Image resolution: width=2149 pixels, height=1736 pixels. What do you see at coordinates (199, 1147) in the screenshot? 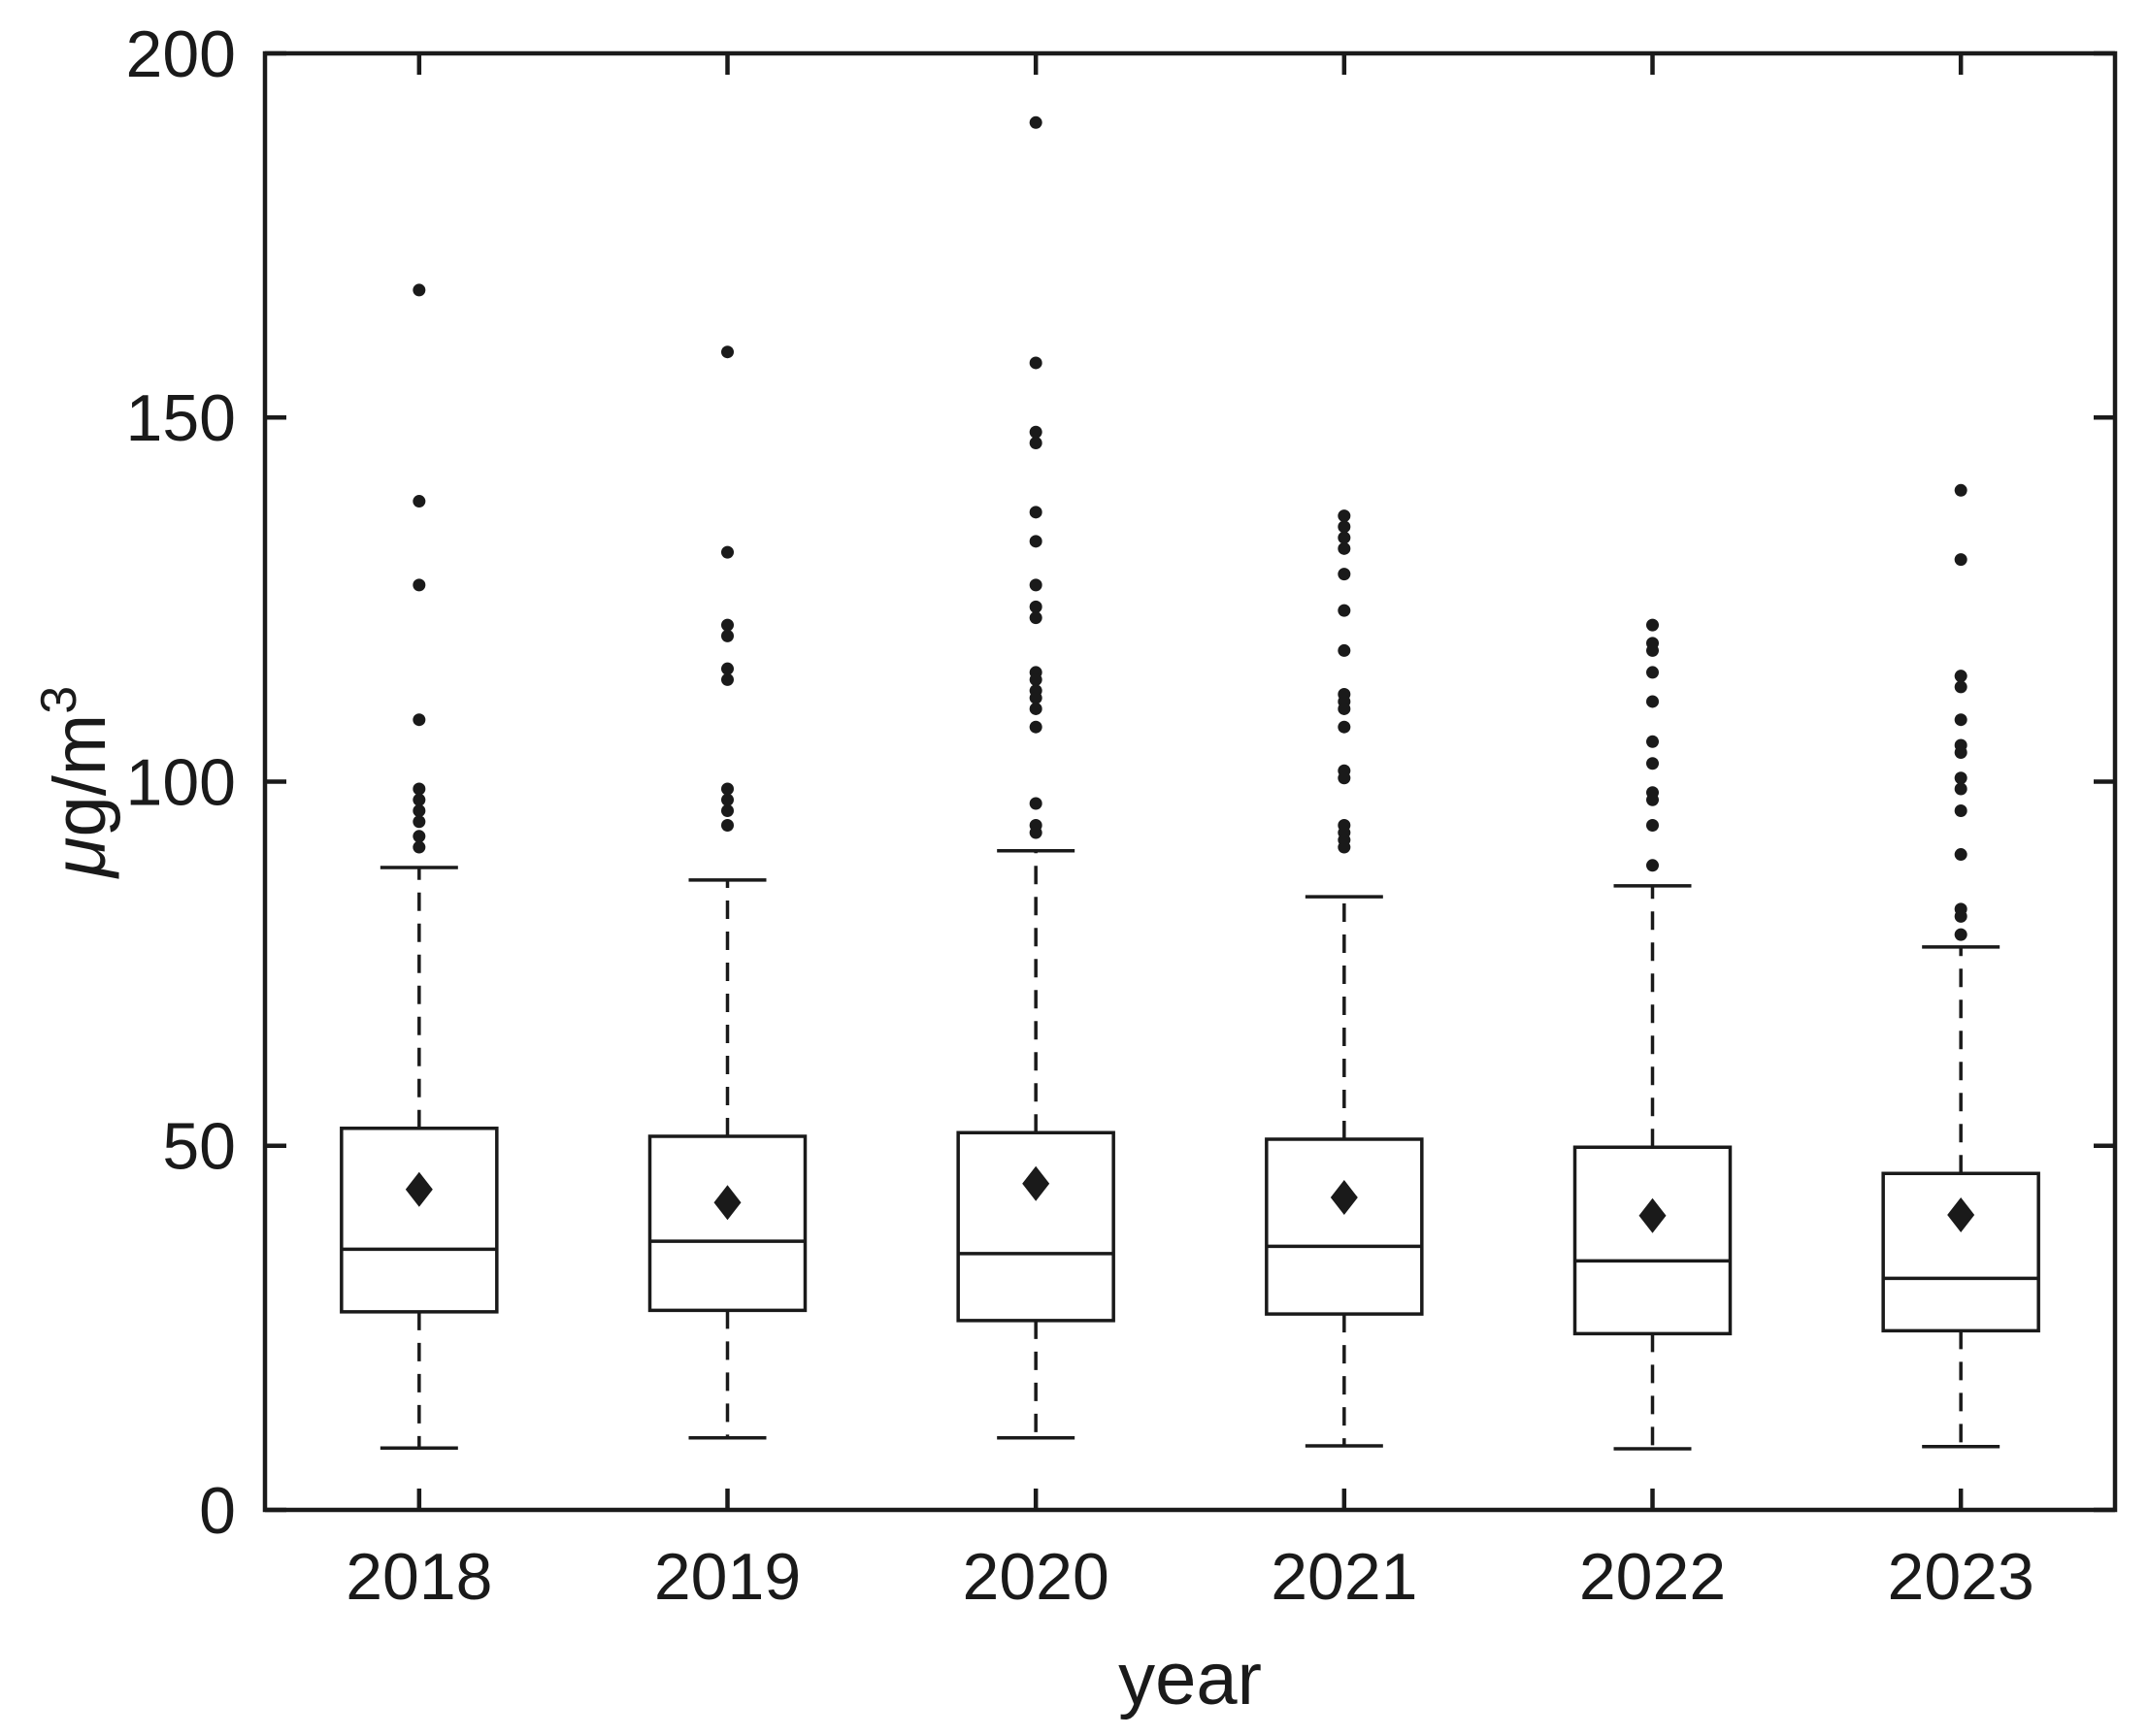
I see `y-tick-label: 50` at bounding box center [199, 1147].